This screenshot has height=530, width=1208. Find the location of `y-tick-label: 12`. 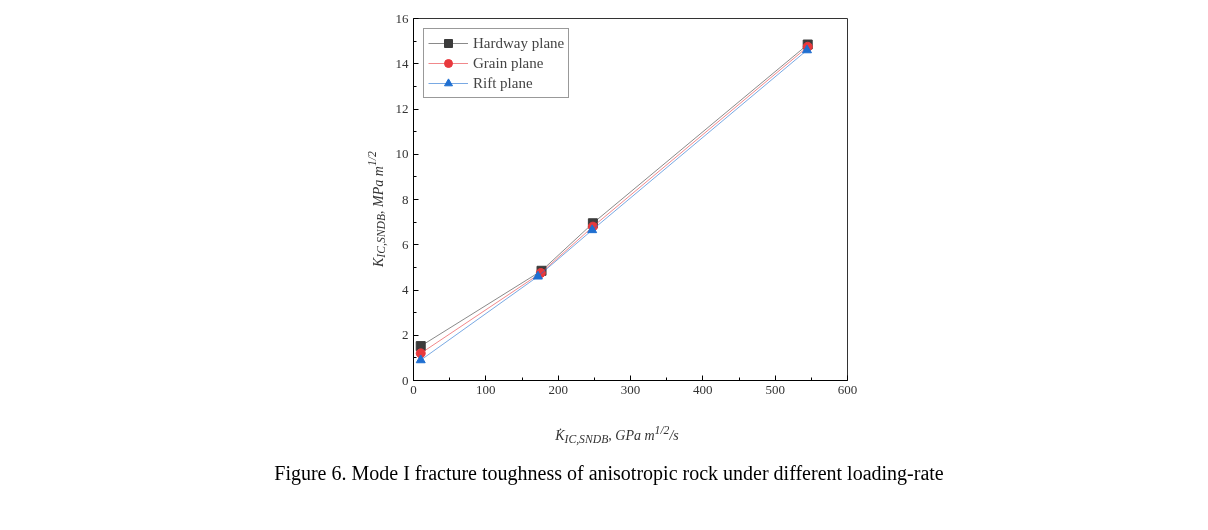

y-tick-label: 12 is located at coordinates (402, 108).